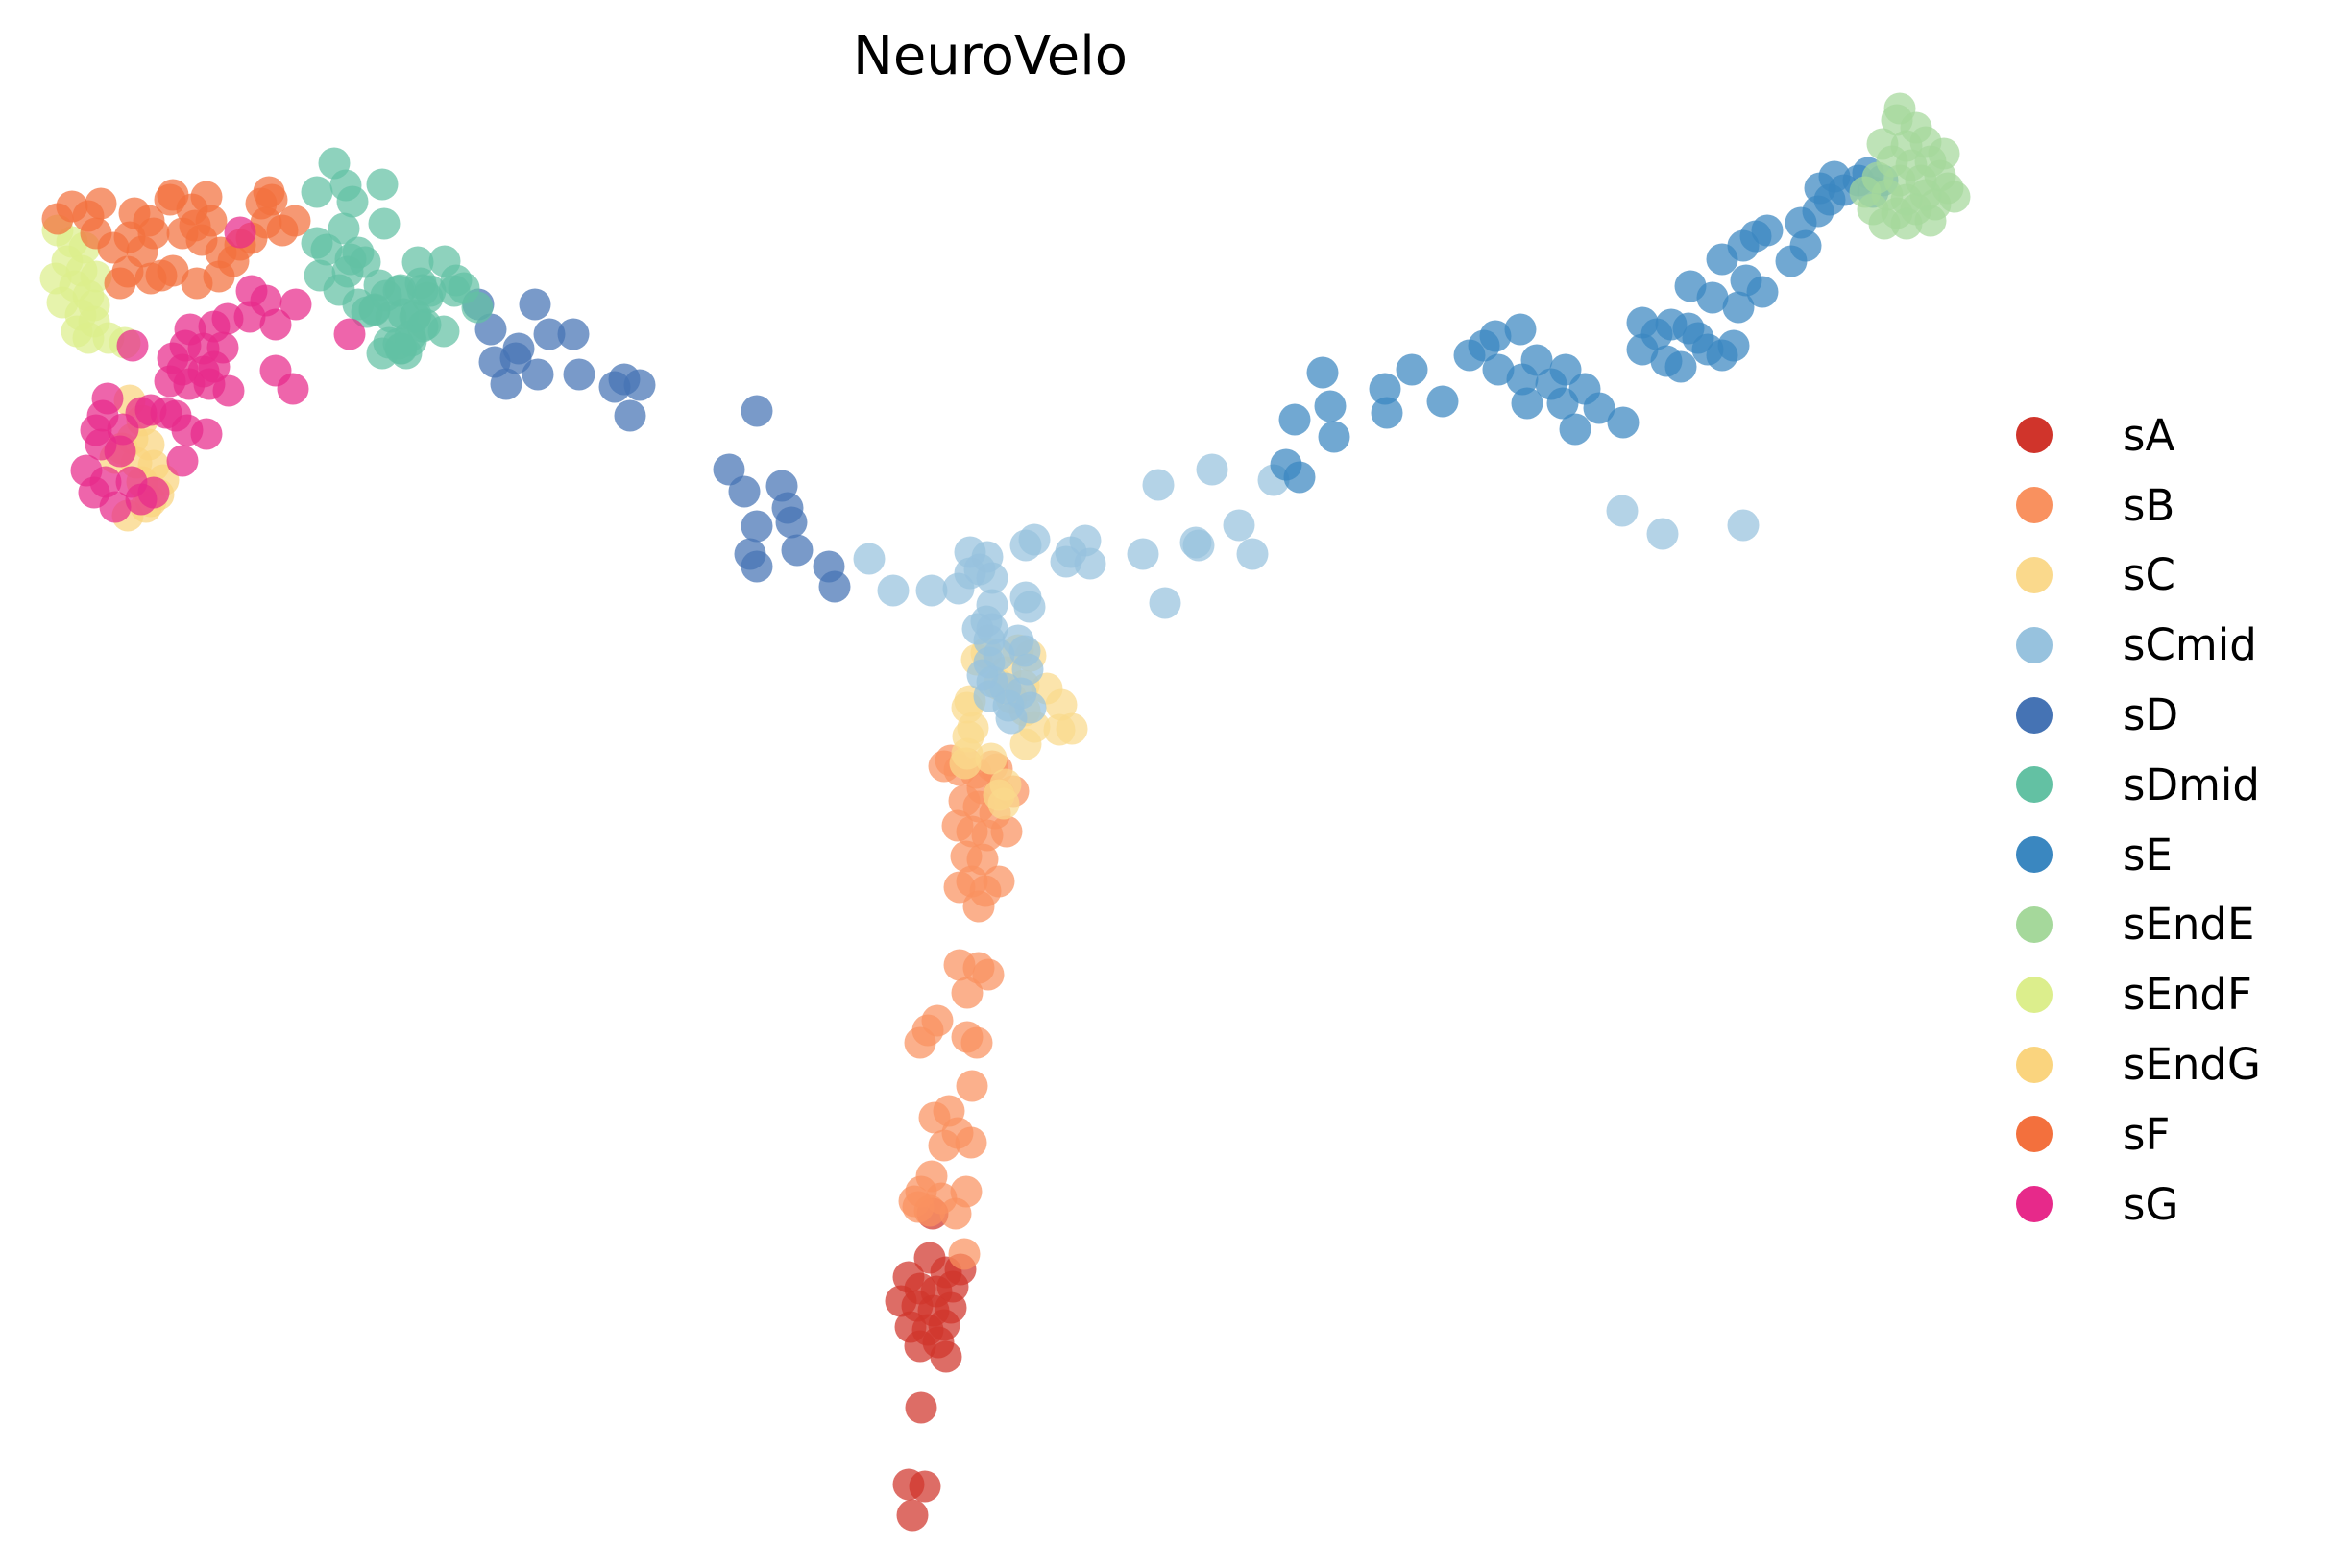  I want to click on legend-item-sB: sB, so click(2138, 505).